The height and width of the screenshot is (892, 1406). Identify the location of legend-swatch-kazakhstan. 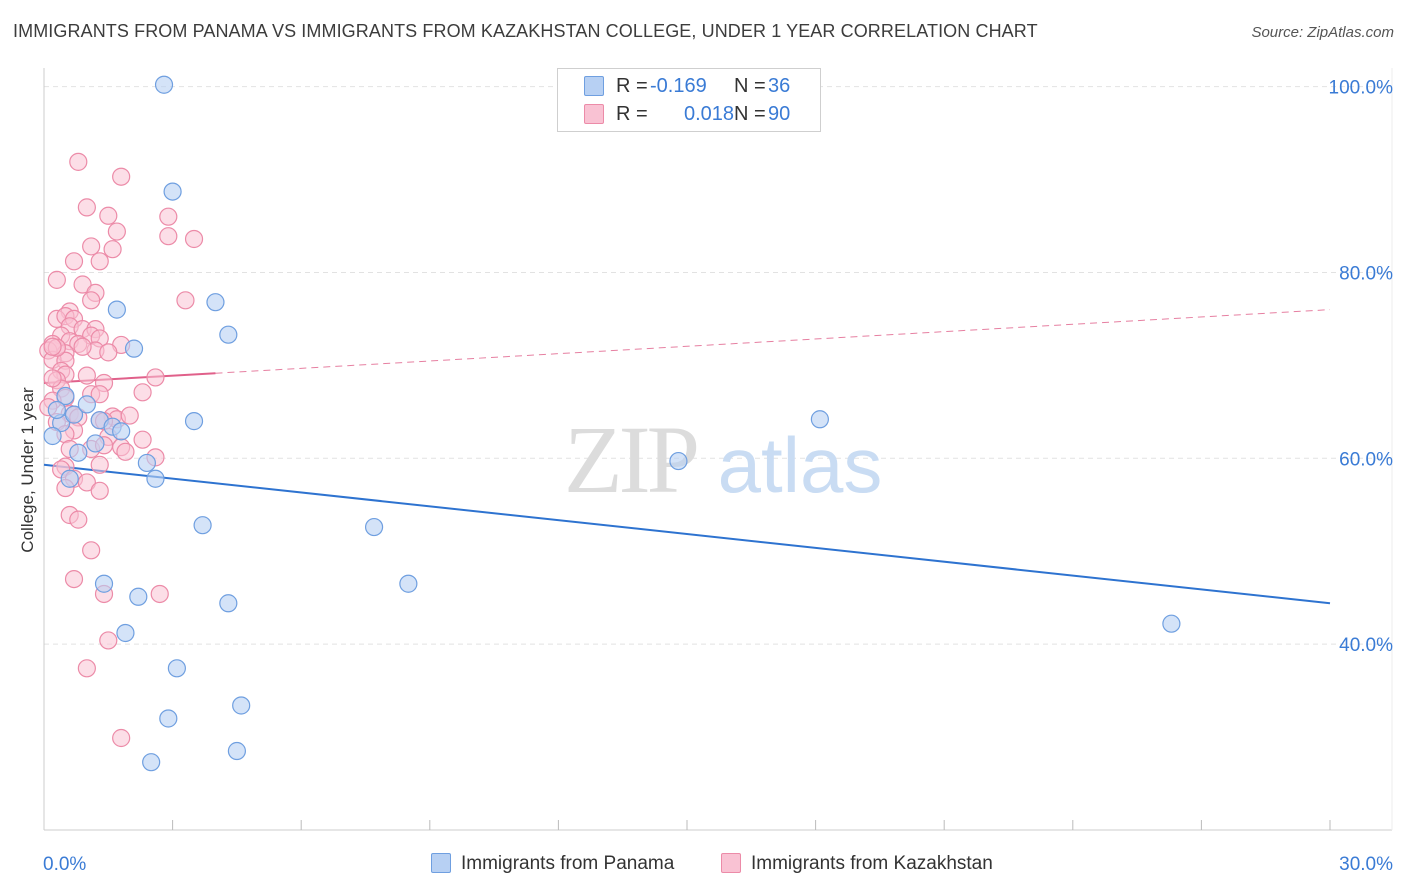
(594, 114).